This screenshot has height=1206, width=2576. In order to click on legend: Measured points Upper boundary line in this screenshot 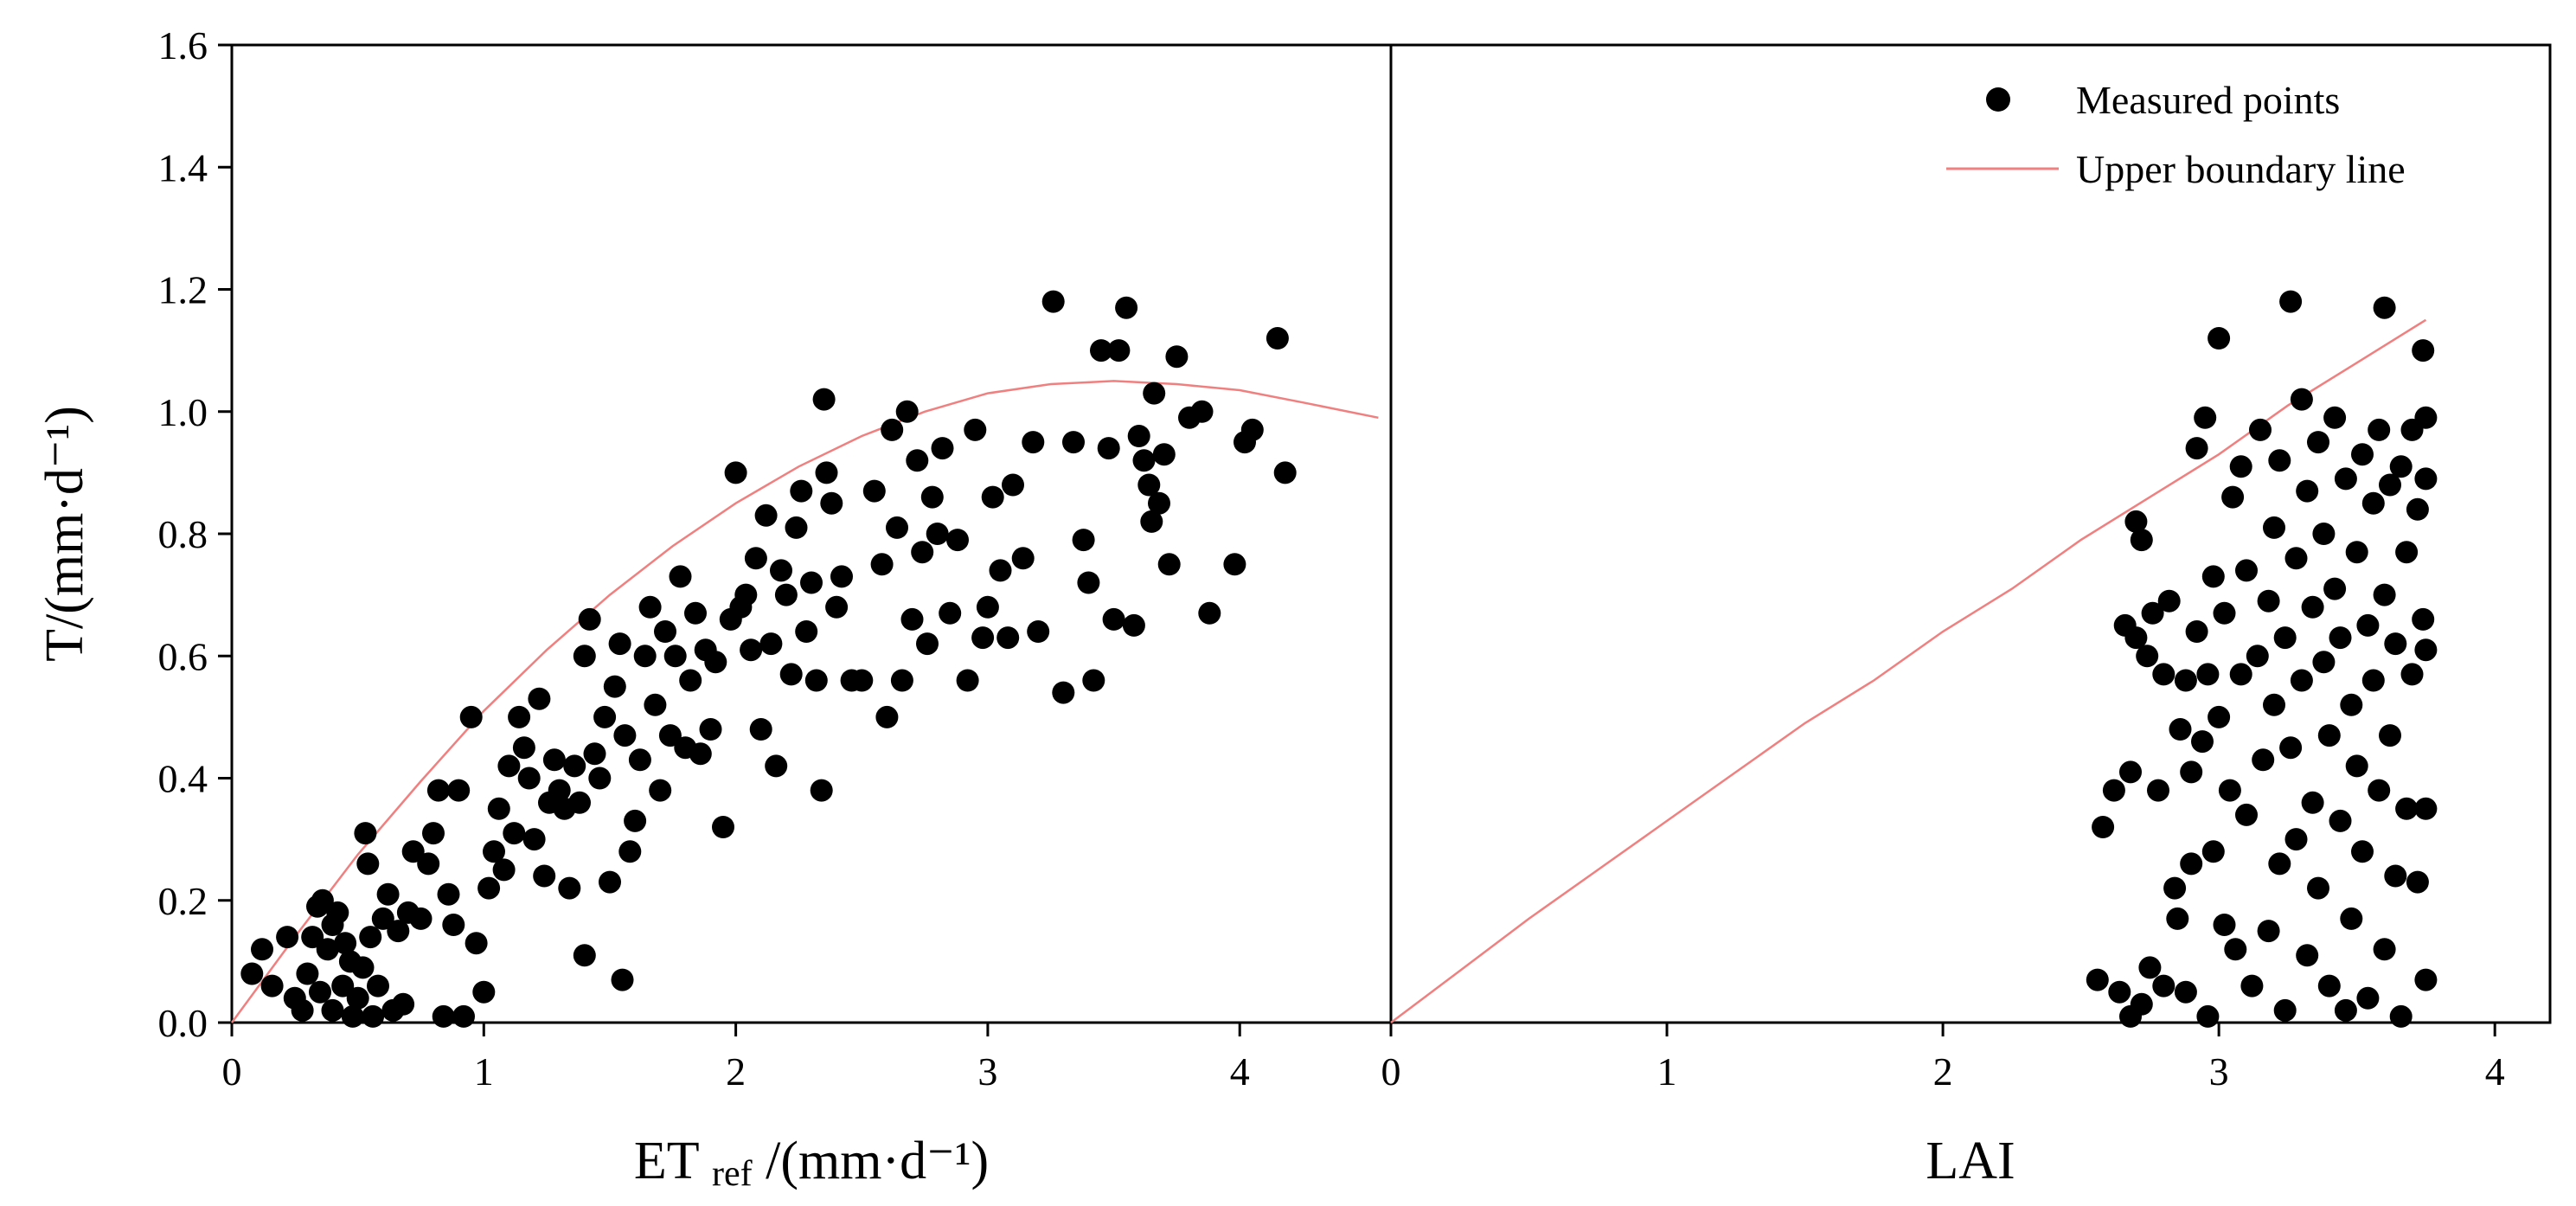, I will do `click(2176, 134)`.